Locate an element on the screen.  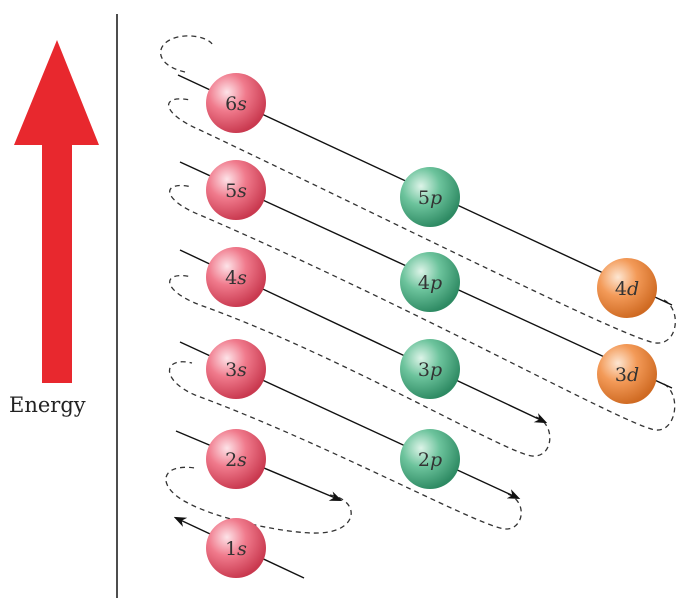
orbital-label: 2s is located at coordinates (236, 460).